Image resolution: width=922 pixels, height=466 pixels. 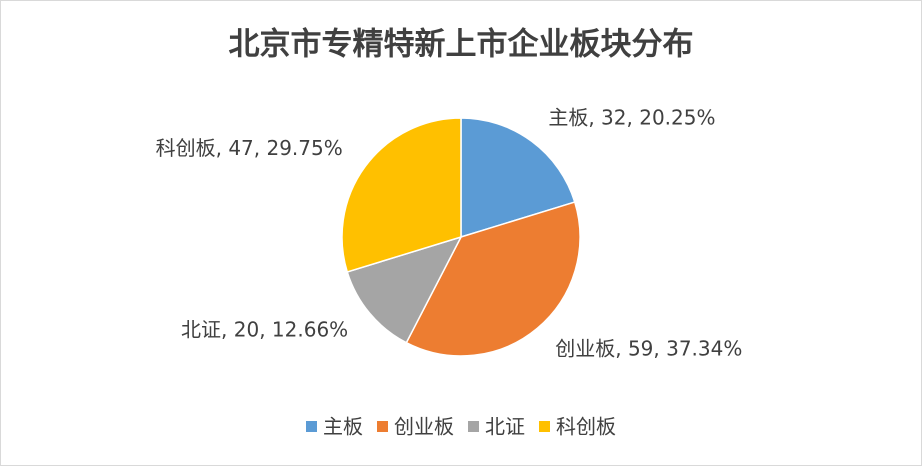 I want to click on legend-label: 主板, so click(x=343, y=427).